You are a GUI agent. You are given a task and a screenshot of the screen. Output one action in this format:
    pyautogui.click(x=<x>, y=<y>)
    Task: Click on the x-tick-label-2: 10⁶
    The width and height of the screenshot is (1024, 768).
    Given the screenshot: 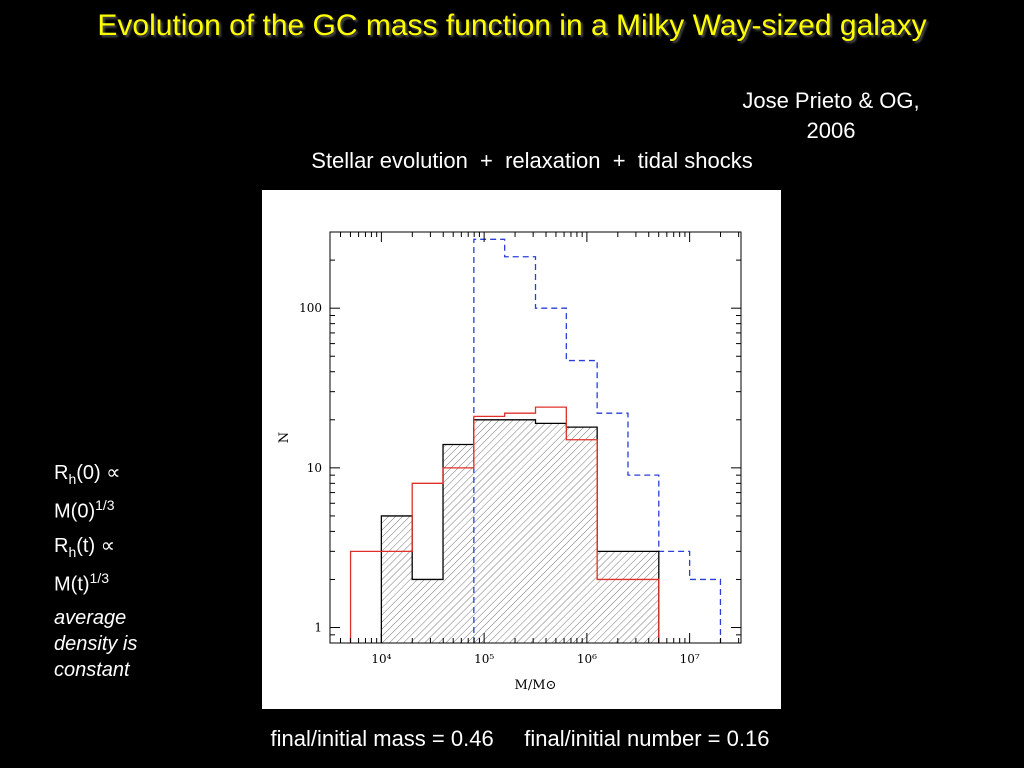 What is the action you would take?
    pyautogui.click(x=587, y=659)
    